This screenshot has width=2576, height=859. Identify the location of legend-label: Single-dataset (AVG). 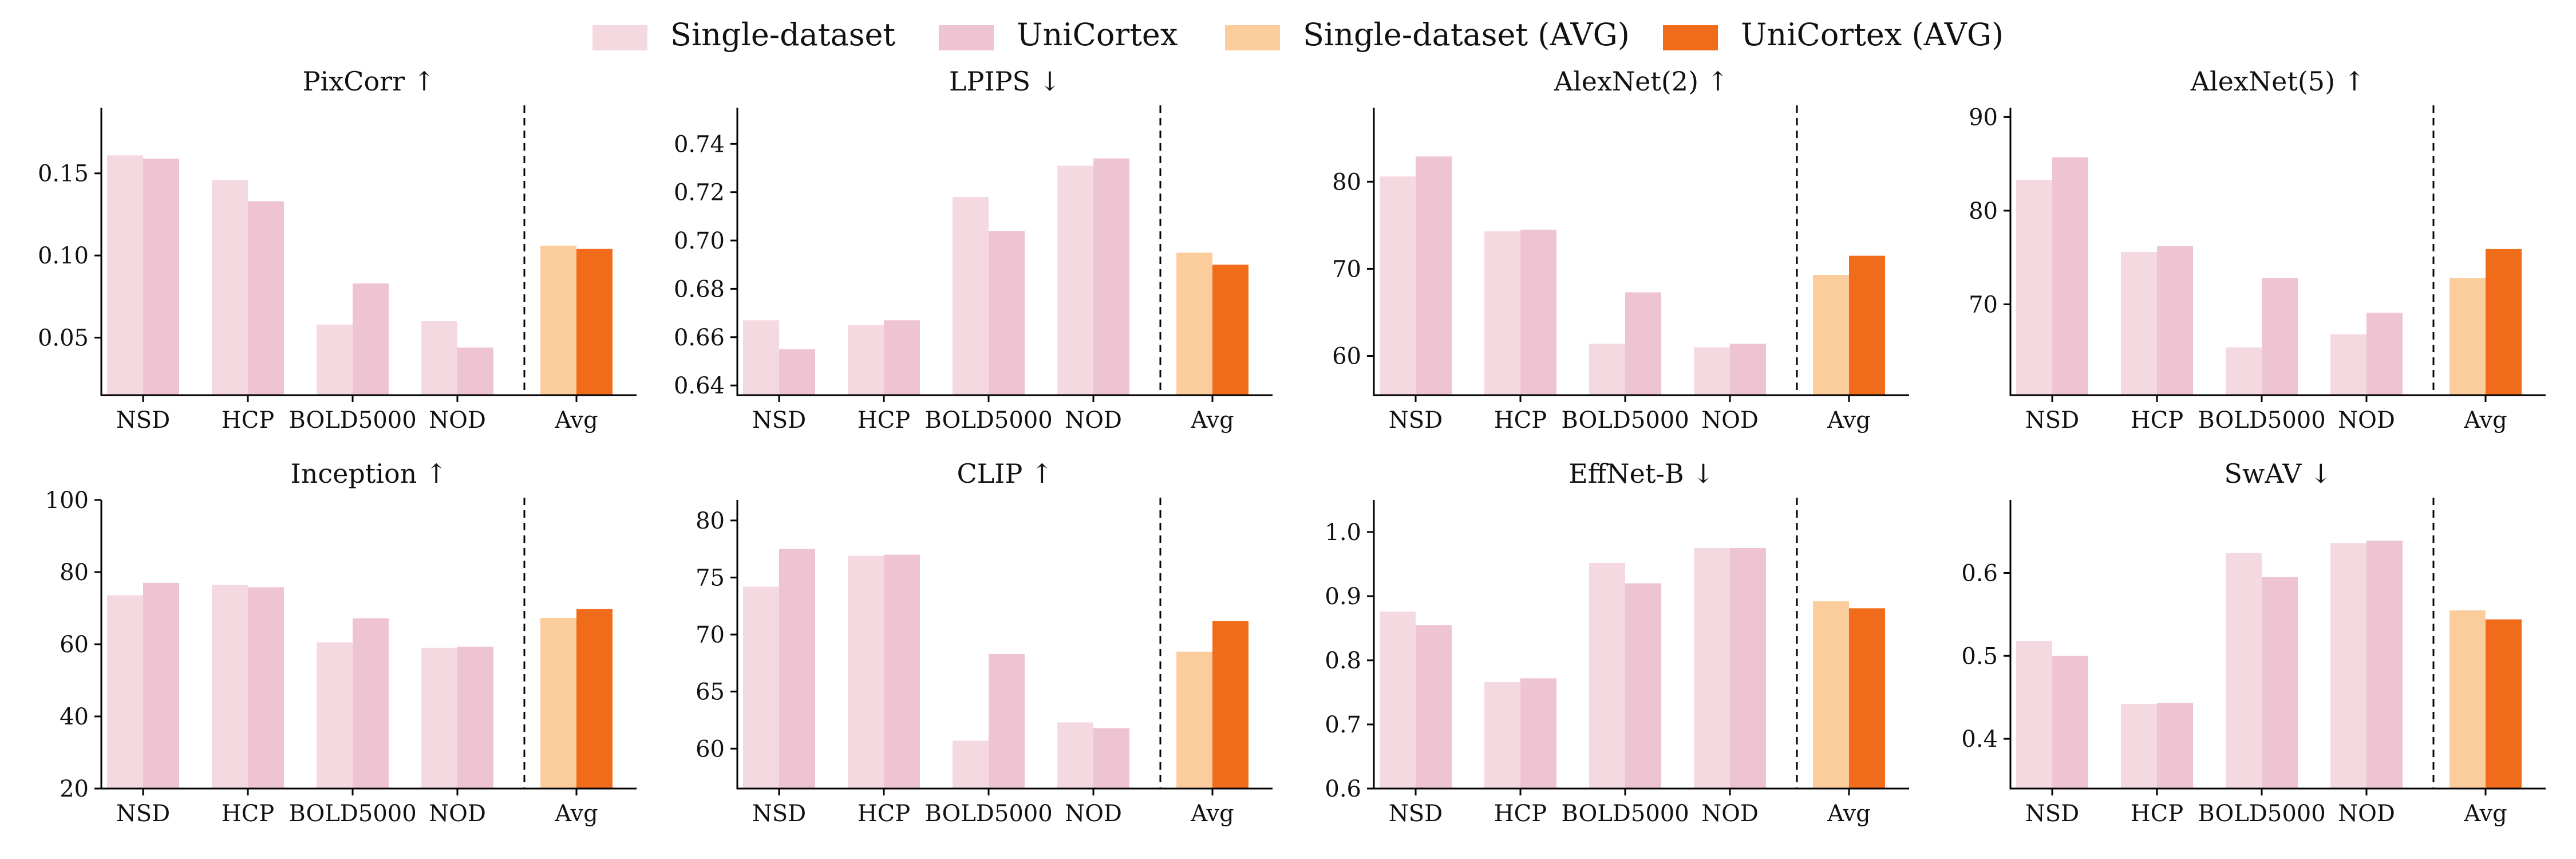
(1466, 35).